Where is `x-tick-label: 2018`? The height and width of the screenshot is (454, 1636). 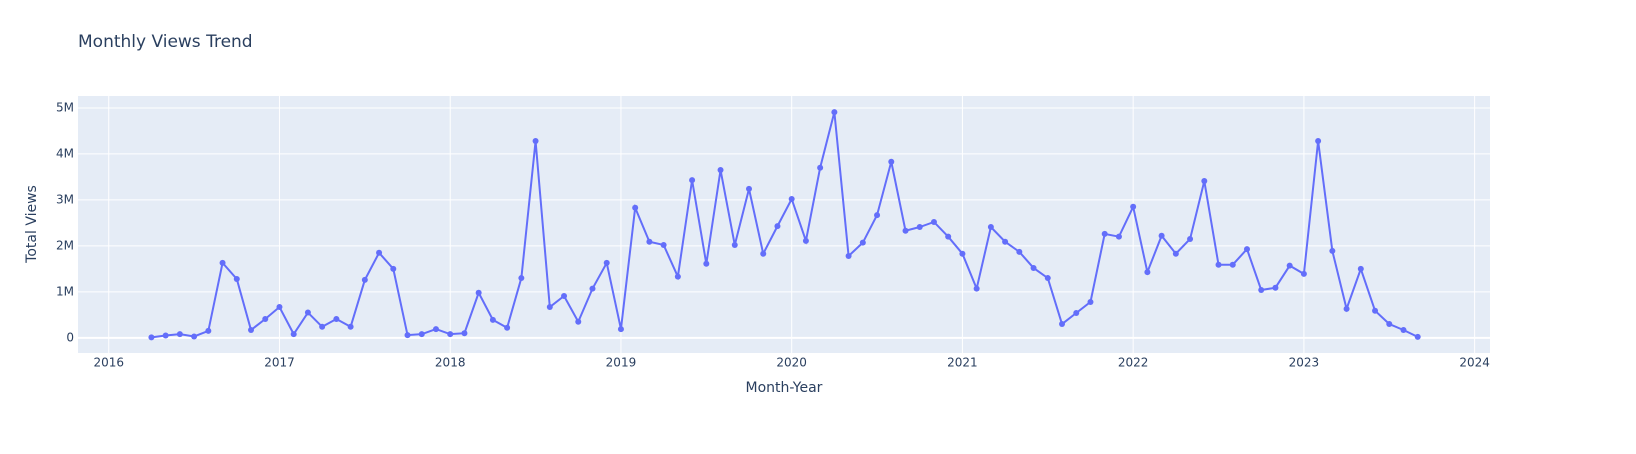
x-tick-label: 2018 is located at coordinates (450, 363).